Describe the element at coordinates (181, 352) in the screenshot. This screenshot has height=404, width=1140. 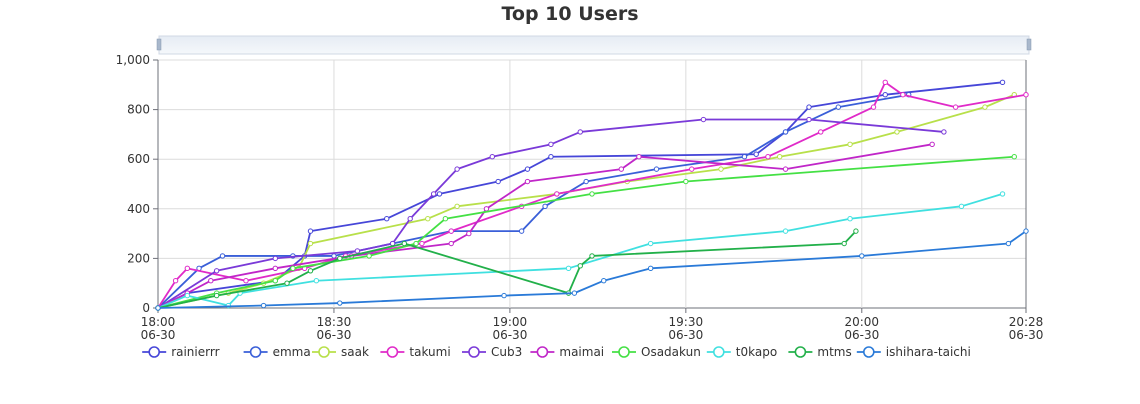
I see `legend-item-rainierrr: rainierrr` at that location.